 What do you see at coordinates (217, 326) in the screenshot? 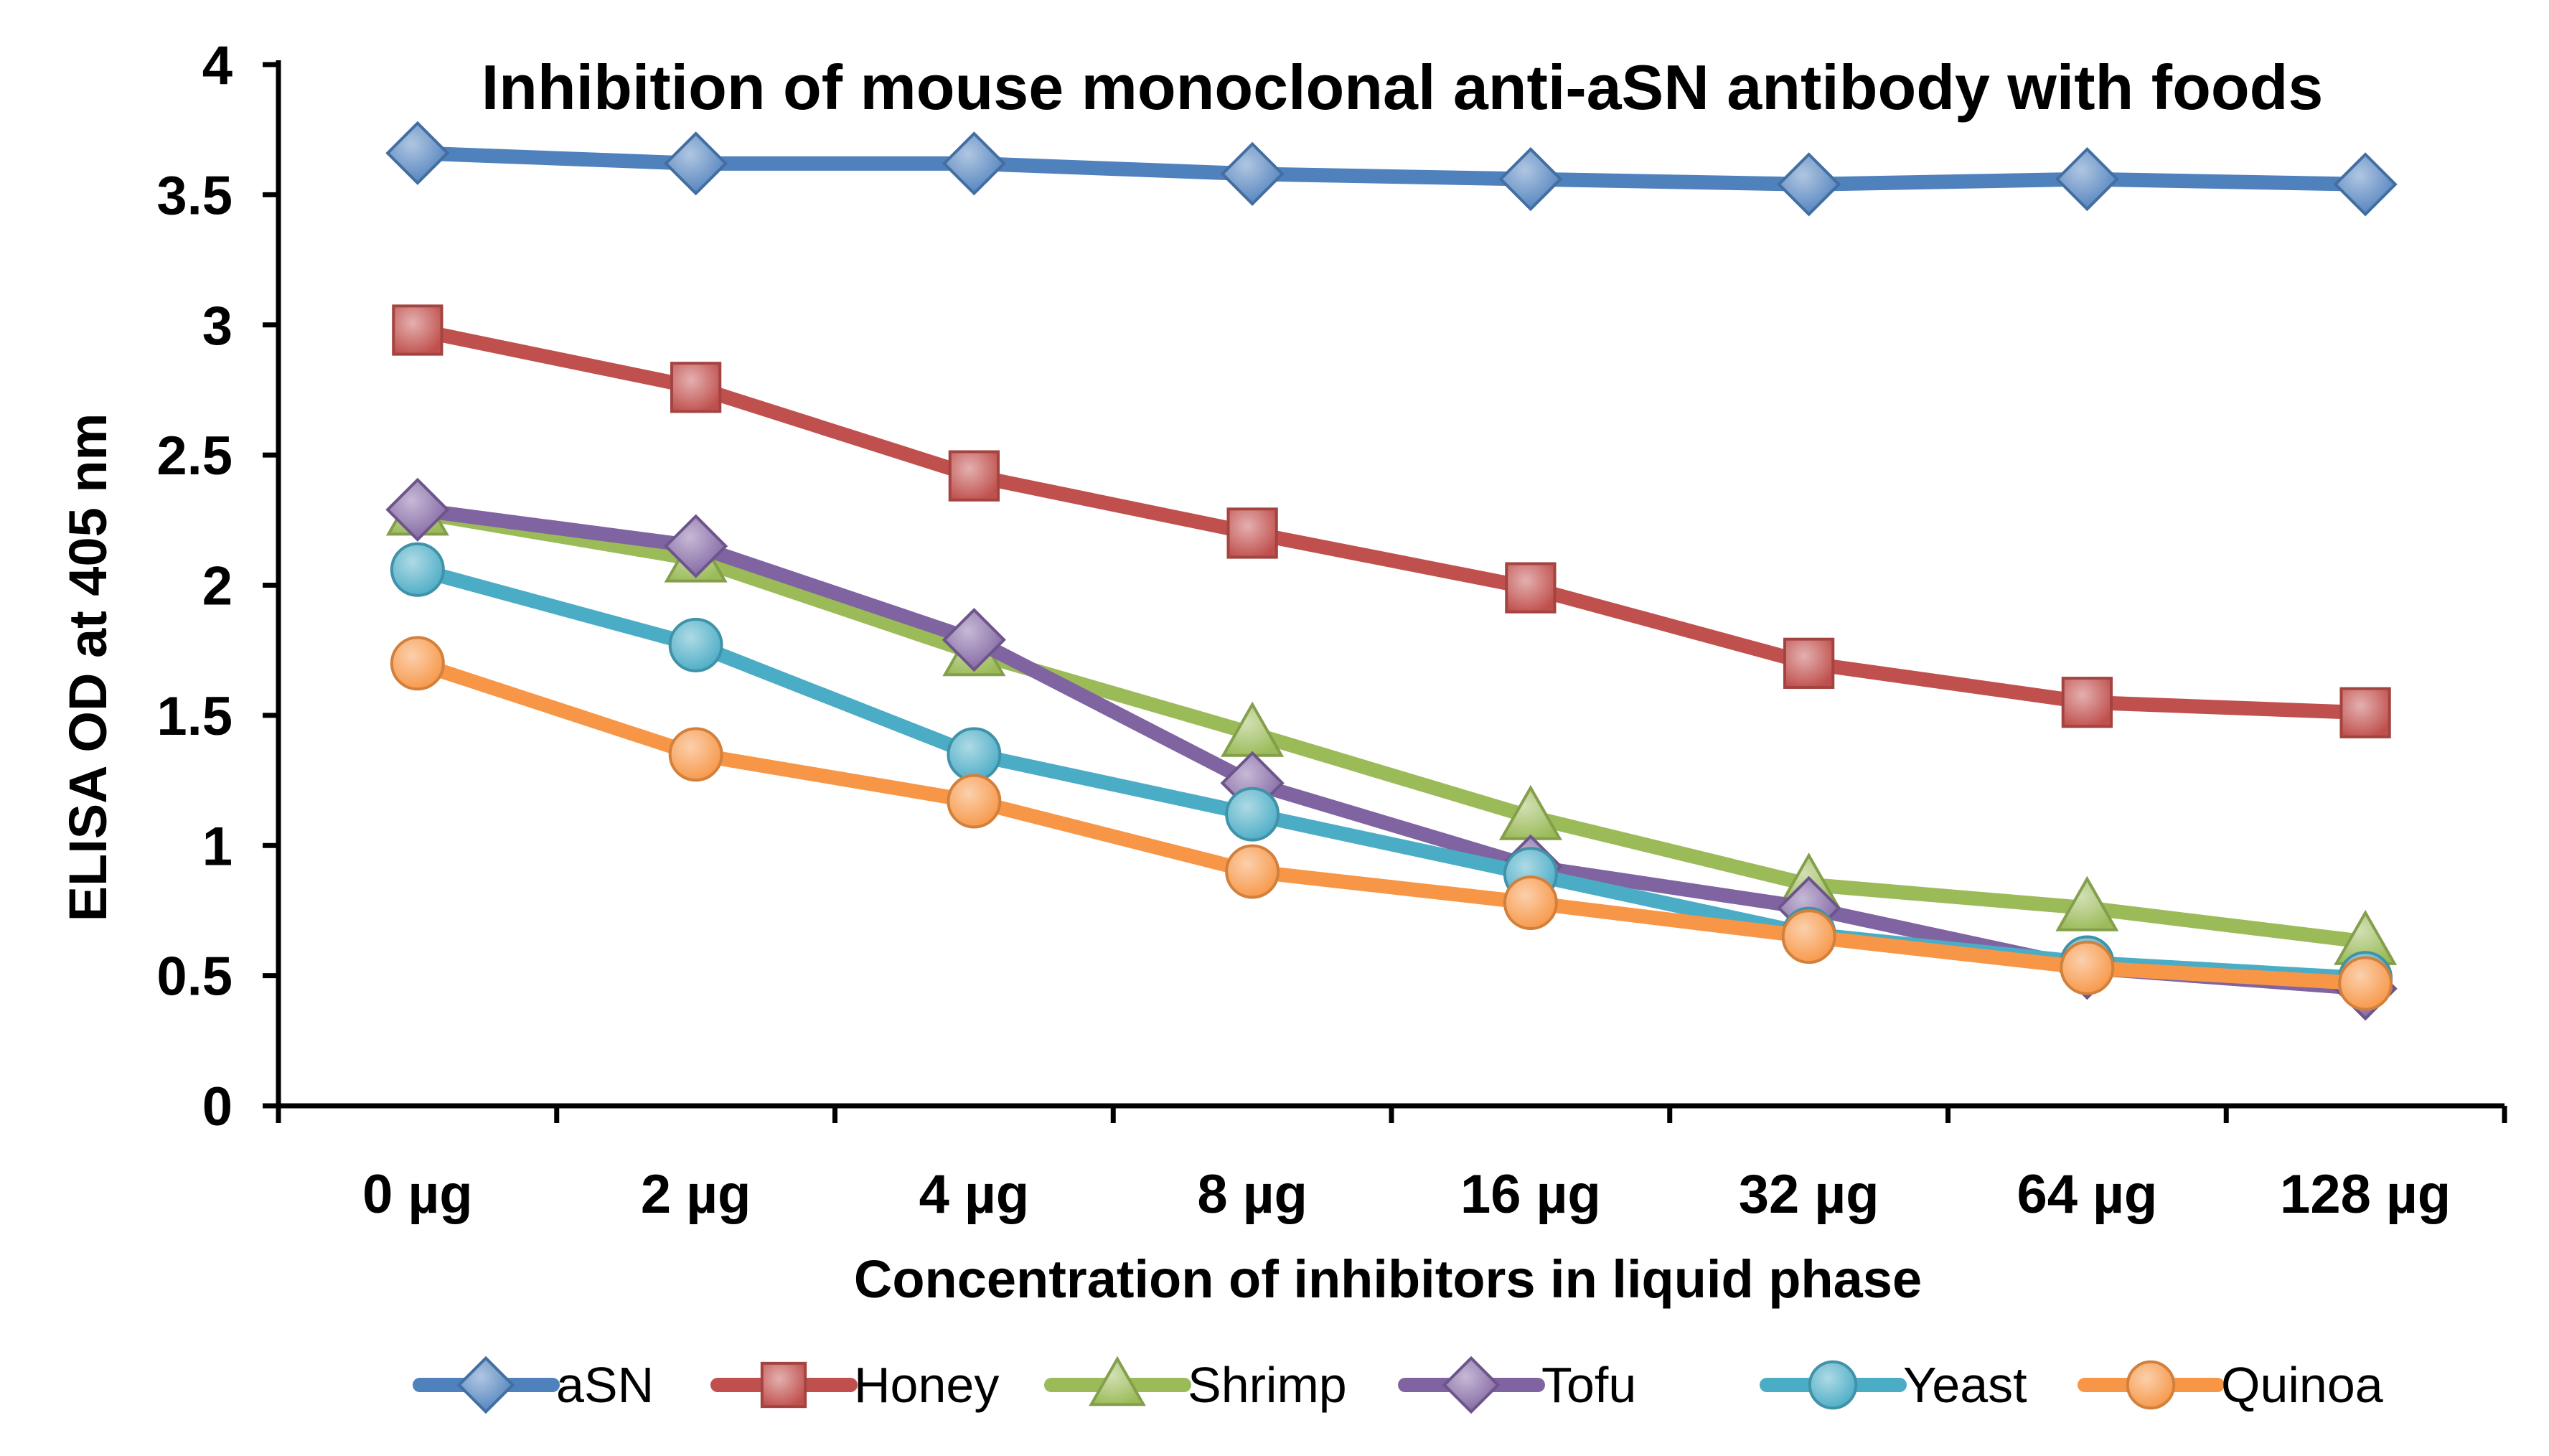
I see `y-tick-label: 3` at bounding box center [217, 326].